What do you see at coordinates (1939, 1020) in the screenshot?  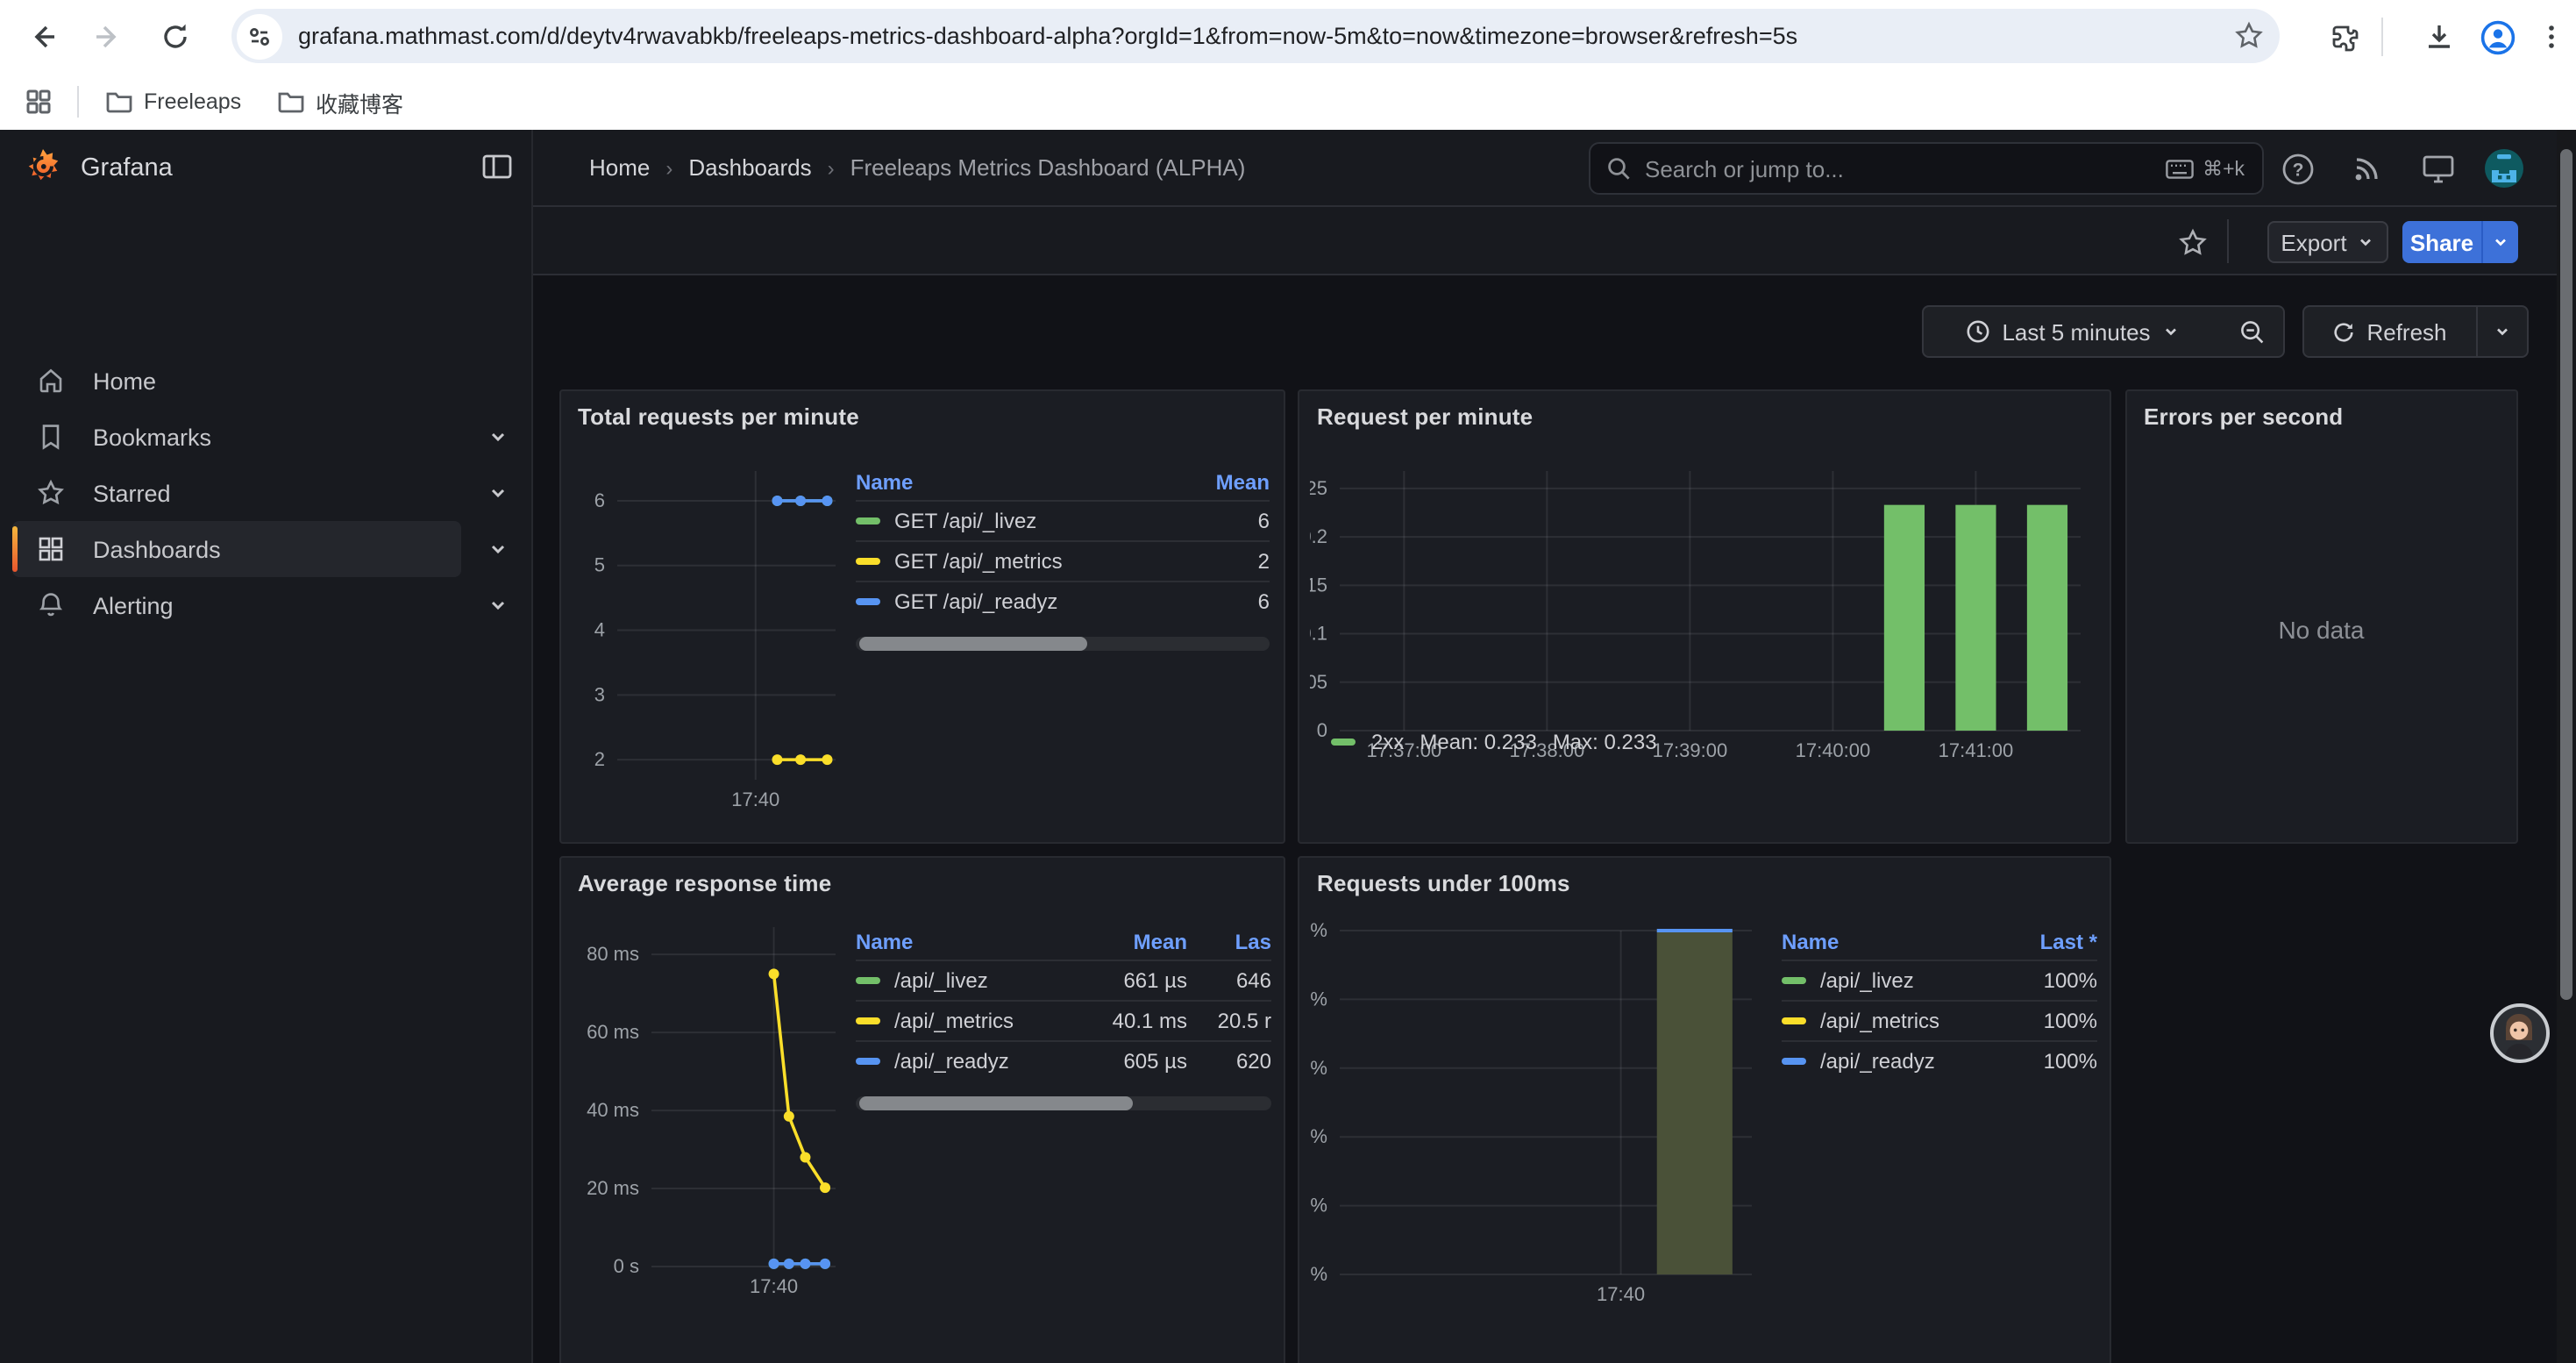 I see `legend-row: /api/_metrics 100%` at bounding box center [1939, 1020].